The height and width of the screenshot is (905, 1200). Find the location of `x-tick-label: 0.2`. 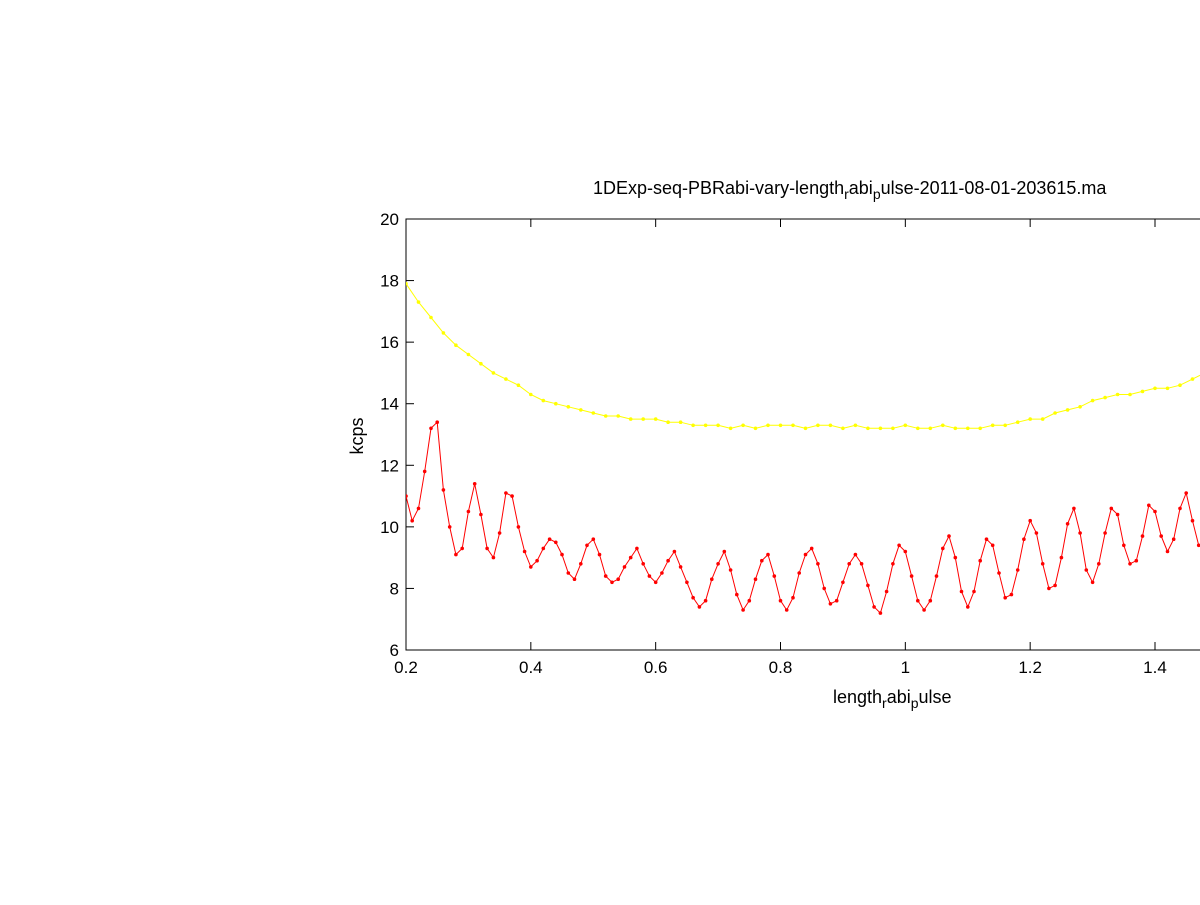

x-tick-label: 0.2 is located at coordinates (406, 667).